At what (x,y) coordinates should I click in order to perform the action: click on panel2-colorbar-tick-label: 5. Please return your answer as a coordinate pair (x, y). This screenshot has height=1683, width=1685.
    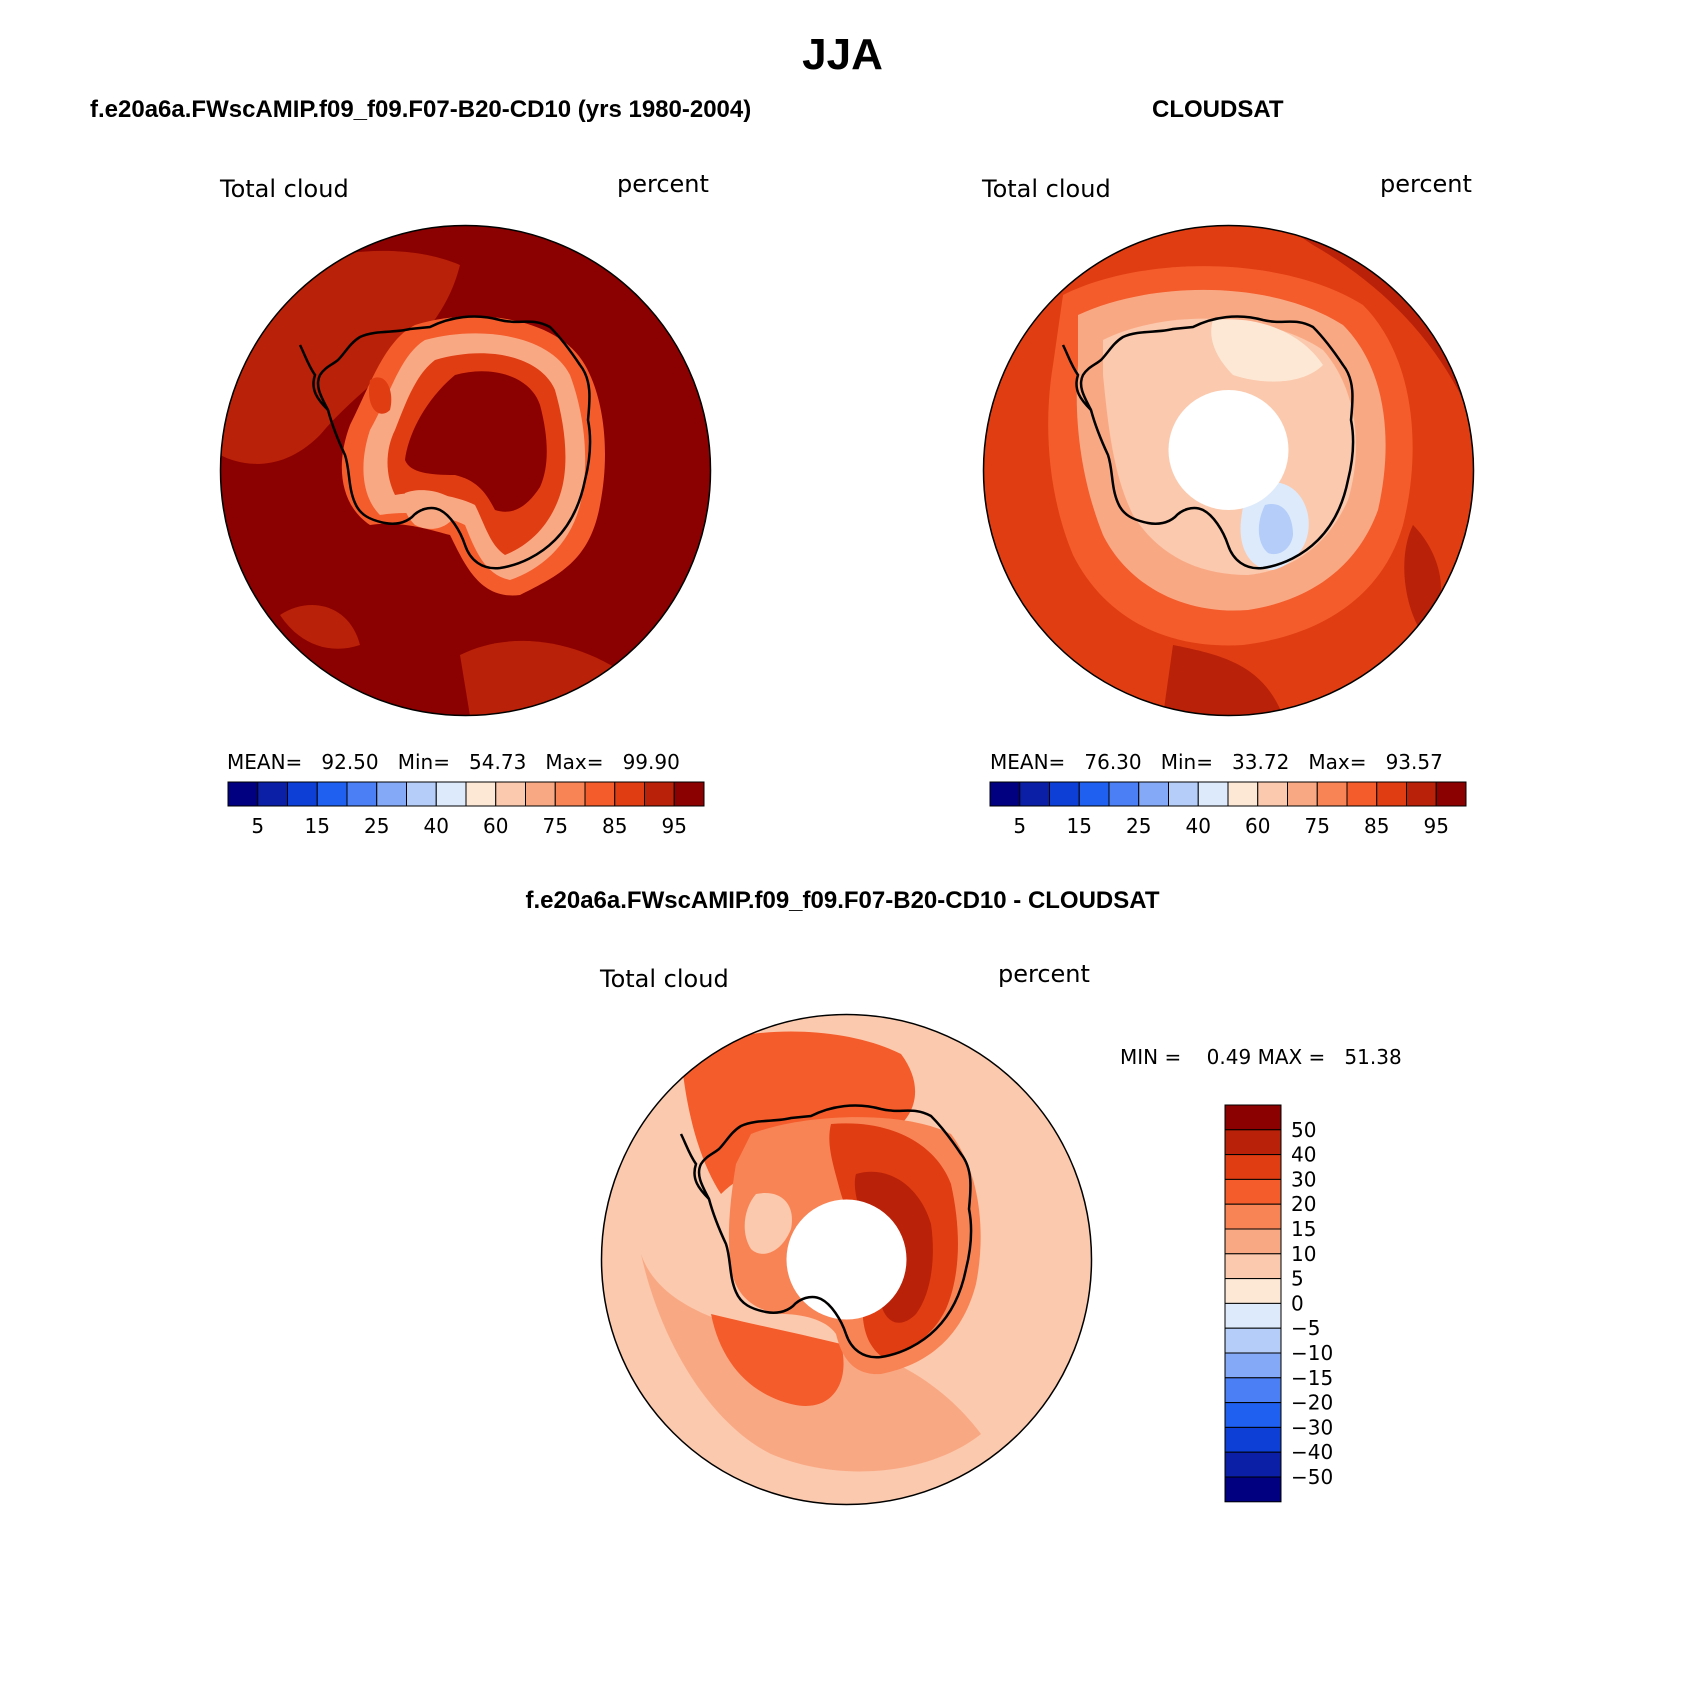
    Looking at the image, I should click on (1019, 826).